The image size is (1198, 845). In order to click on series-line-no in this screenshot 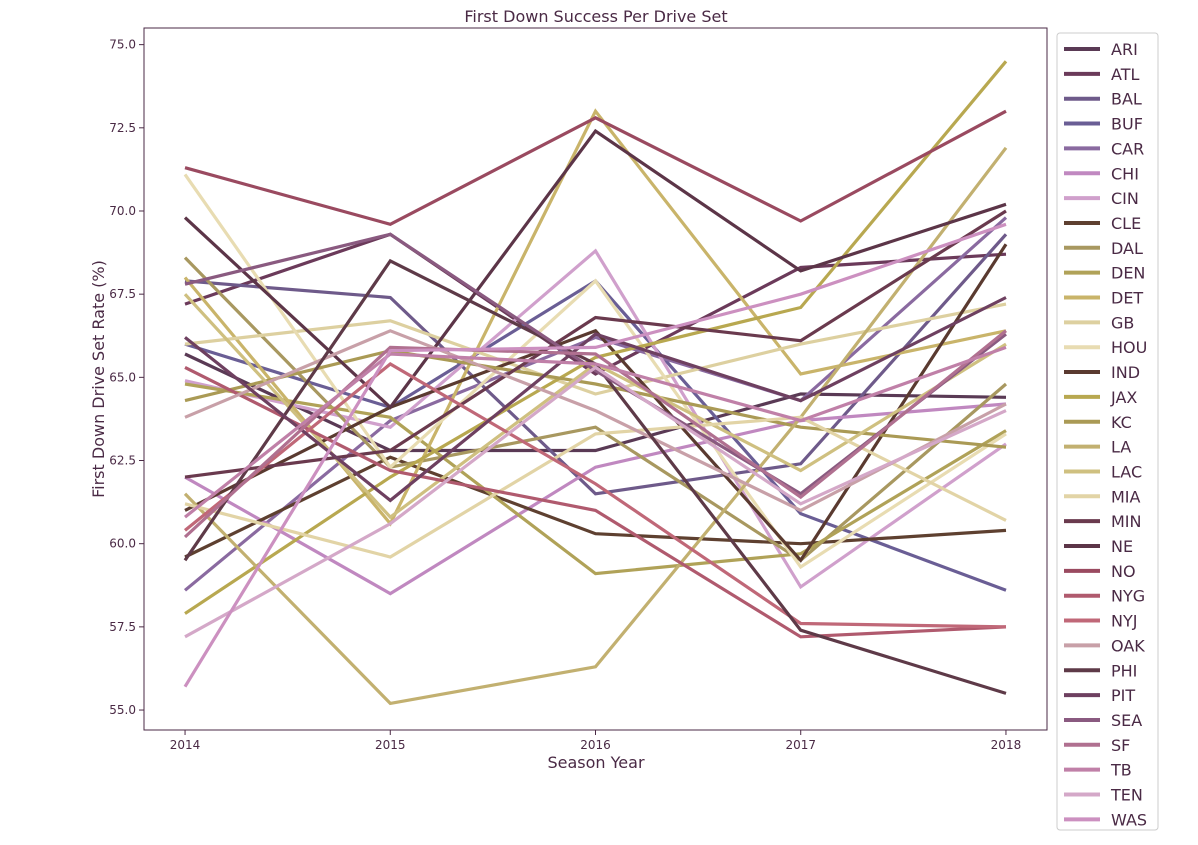, I will do `click(595, 168)`.